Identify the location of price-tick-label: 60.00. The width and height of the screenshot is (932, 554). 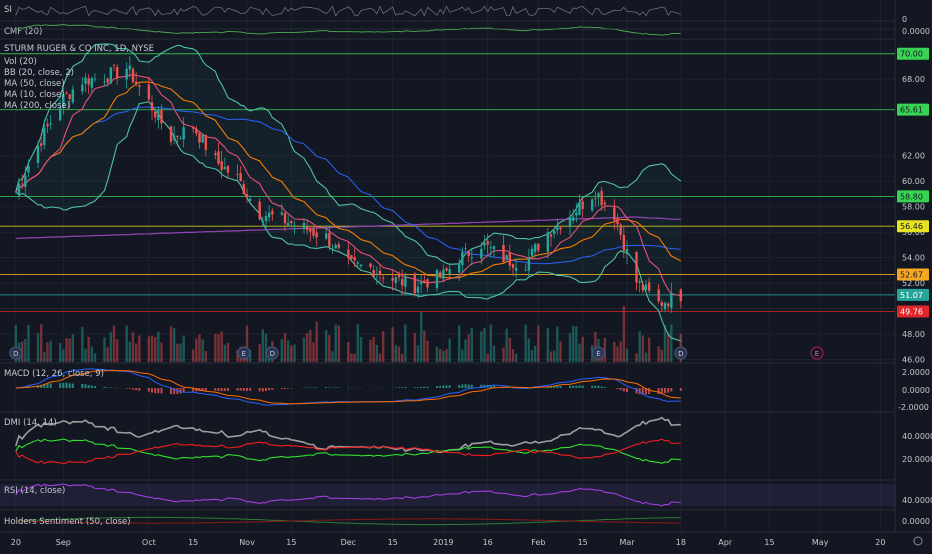
(913, 181).